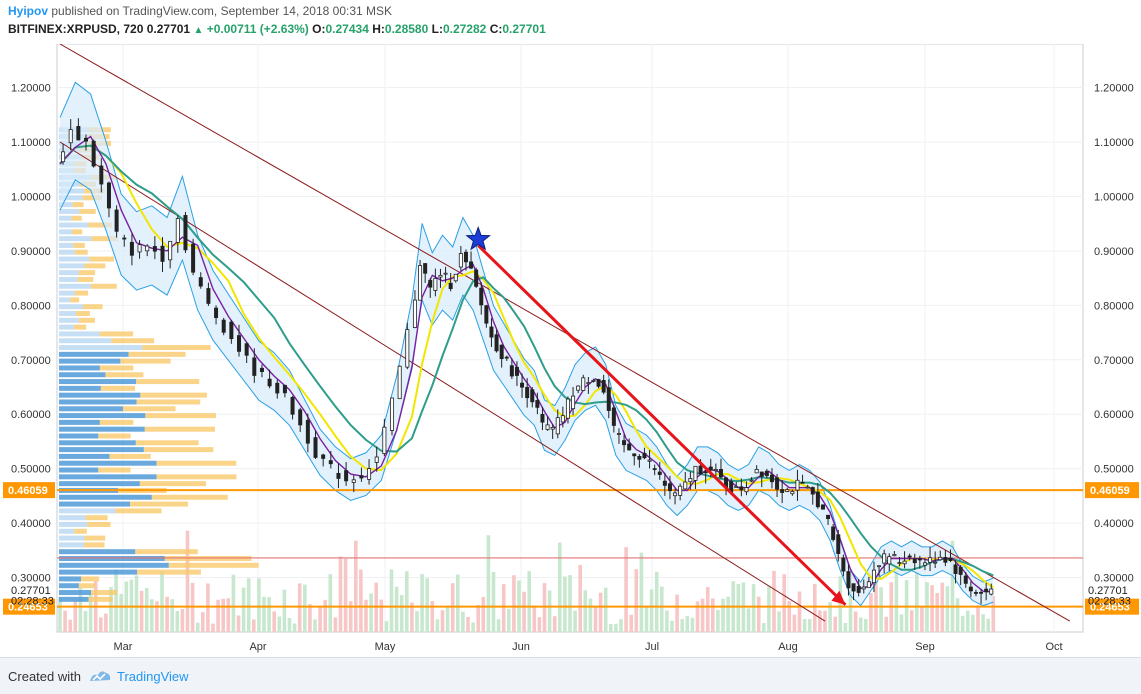 Image resolution: width=1141 pixels, height=694 pixels. I want to click on price-change: +0.00711 (+2.63%), so click(257, 29).